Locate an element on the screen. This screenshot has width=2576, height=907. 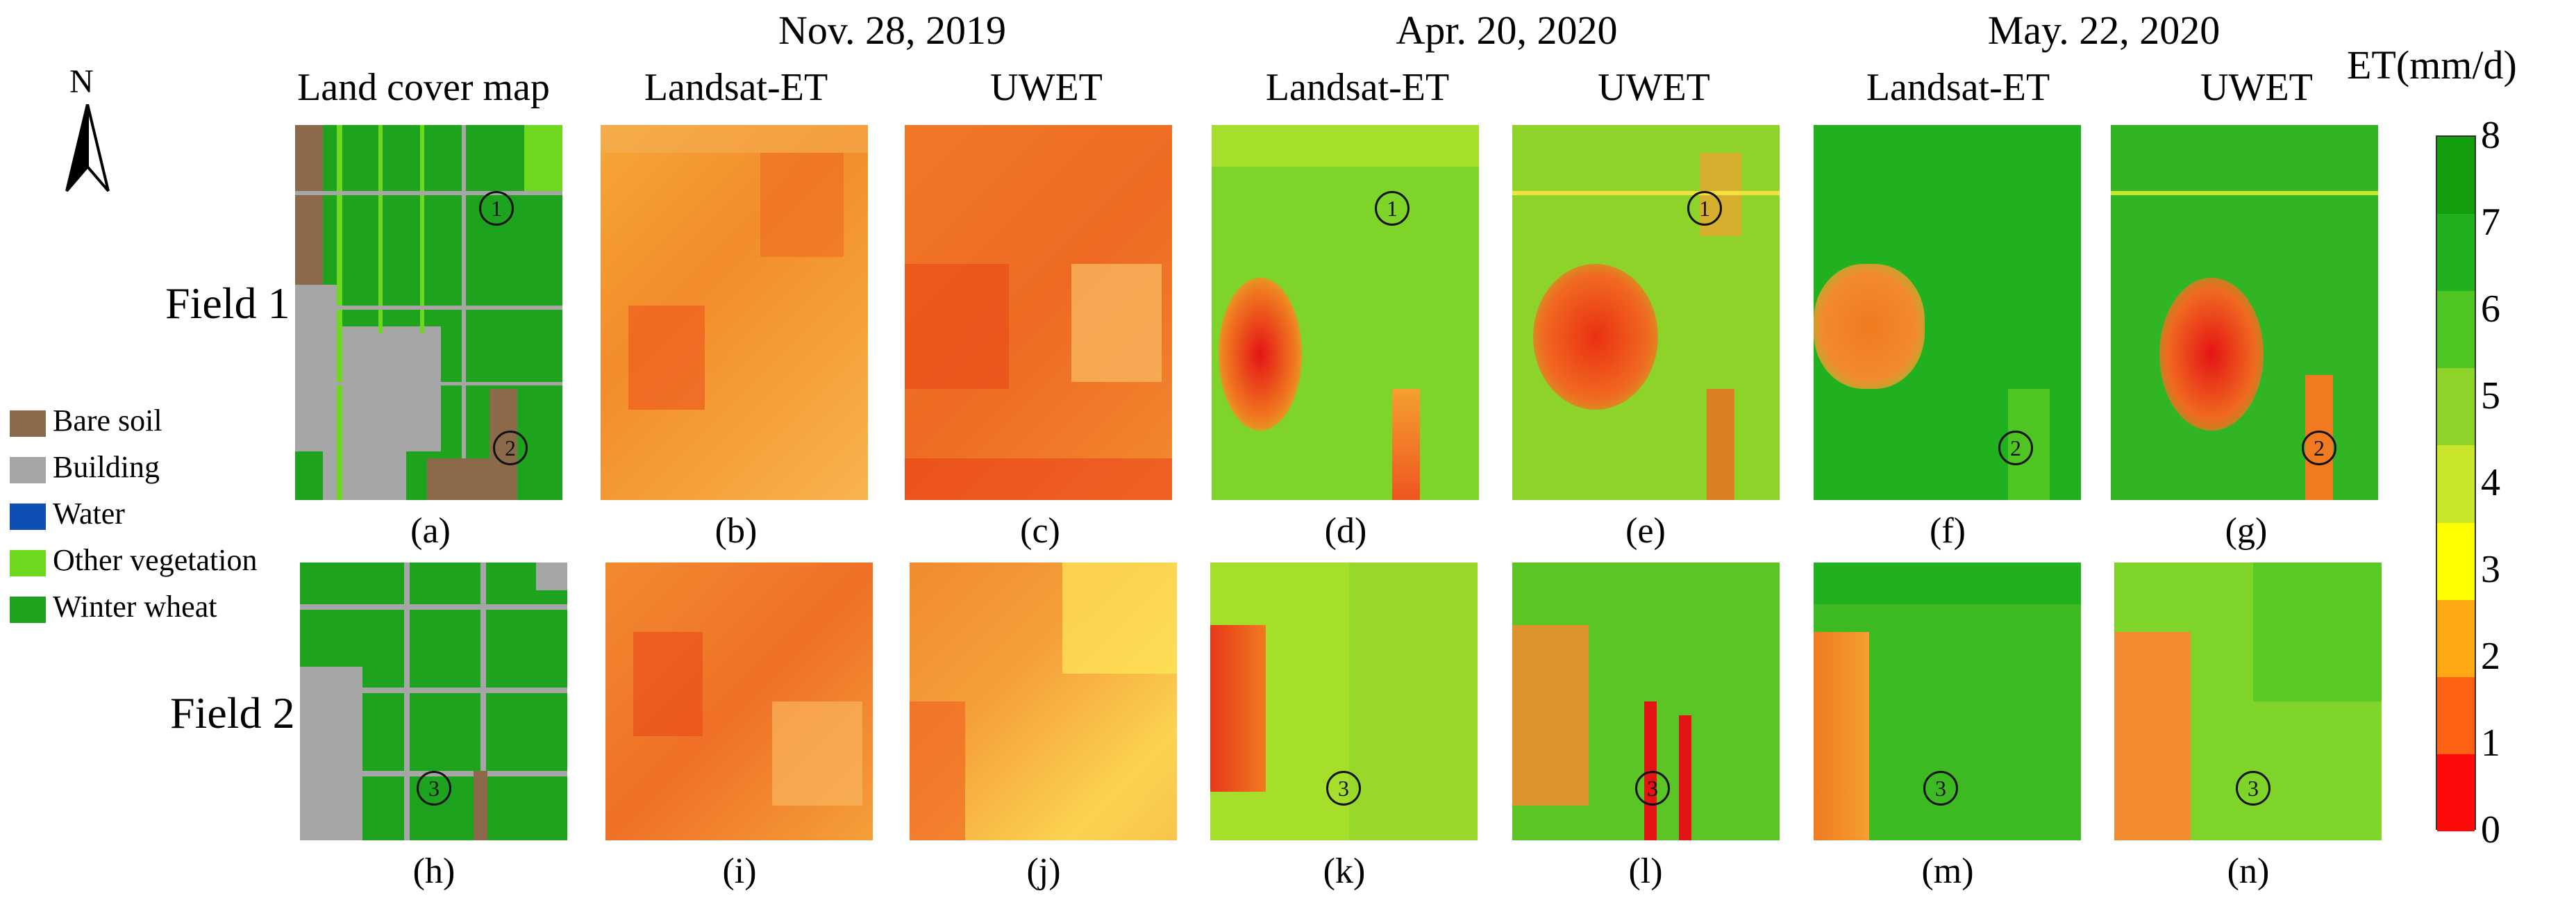
legend-label: Bare soil is located at coordinates (107, 420).